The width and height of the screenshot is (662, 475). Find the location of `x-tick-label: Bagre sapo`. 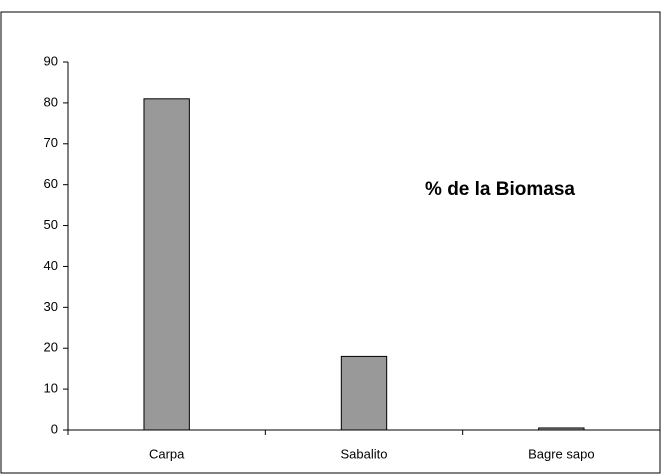

x-tick-label: Bagre sapo is located at coordinates (561, 453).